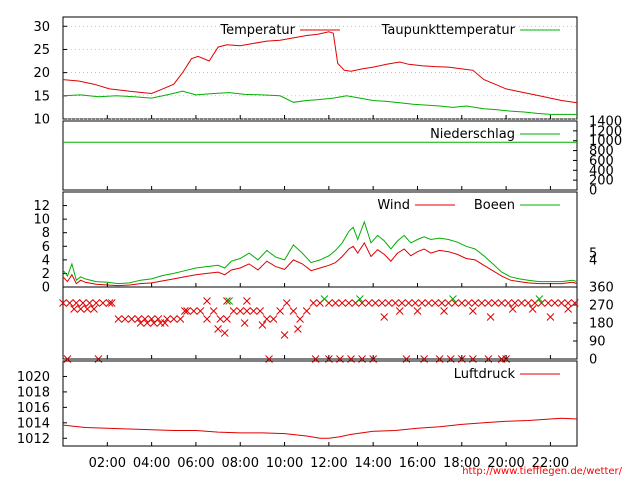 Image resolution: width=640 pixels, height=480 pixels. What do you see at coordinates (601, 288) in the screenshot?
I see `y-tick-label: 360` at bounding box center [601, 288].